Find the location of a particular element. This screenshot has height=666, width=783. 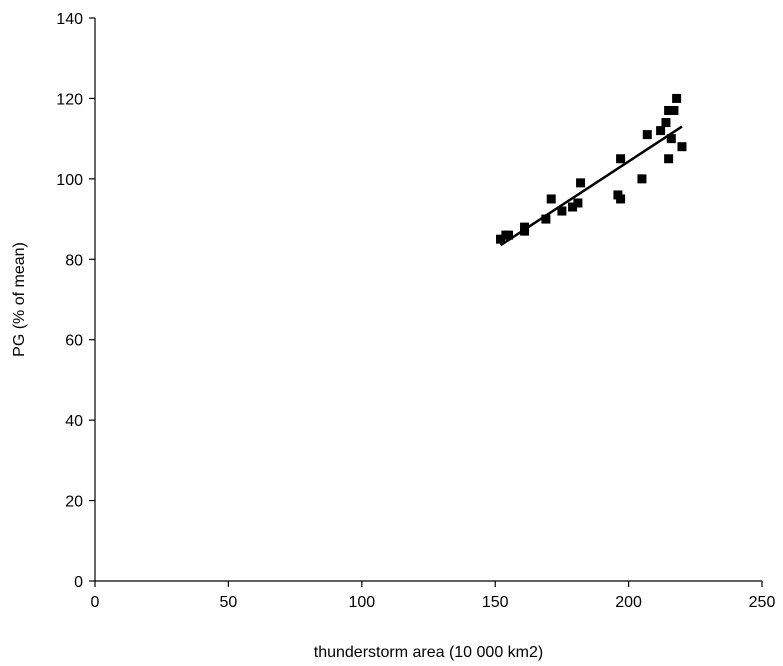

x-tick-label: 250 is located at coordinates (762, 602).